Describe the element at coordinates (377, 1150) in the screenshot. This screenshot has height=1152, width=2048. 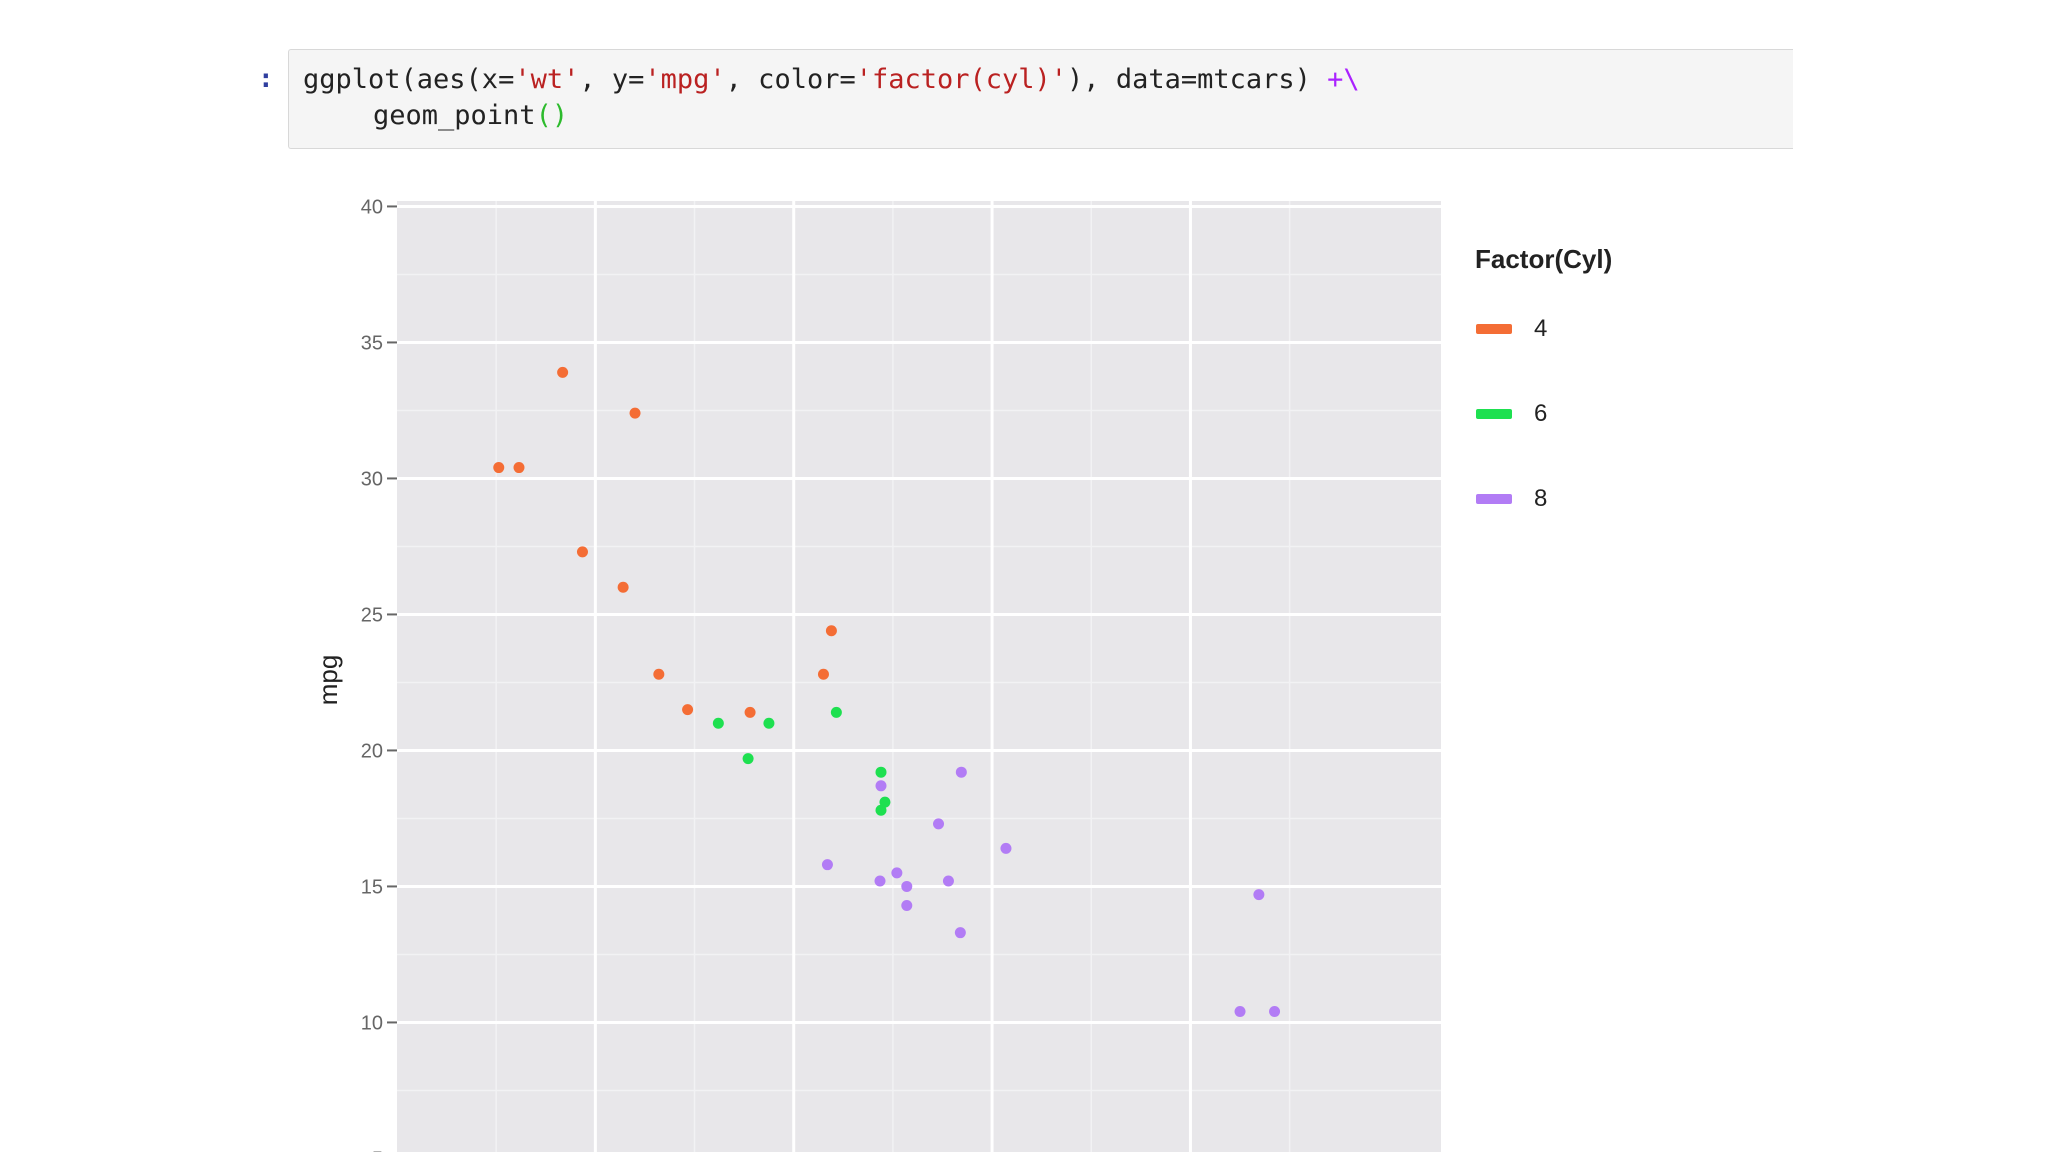
I see `y-tick-label: 5` at that location.